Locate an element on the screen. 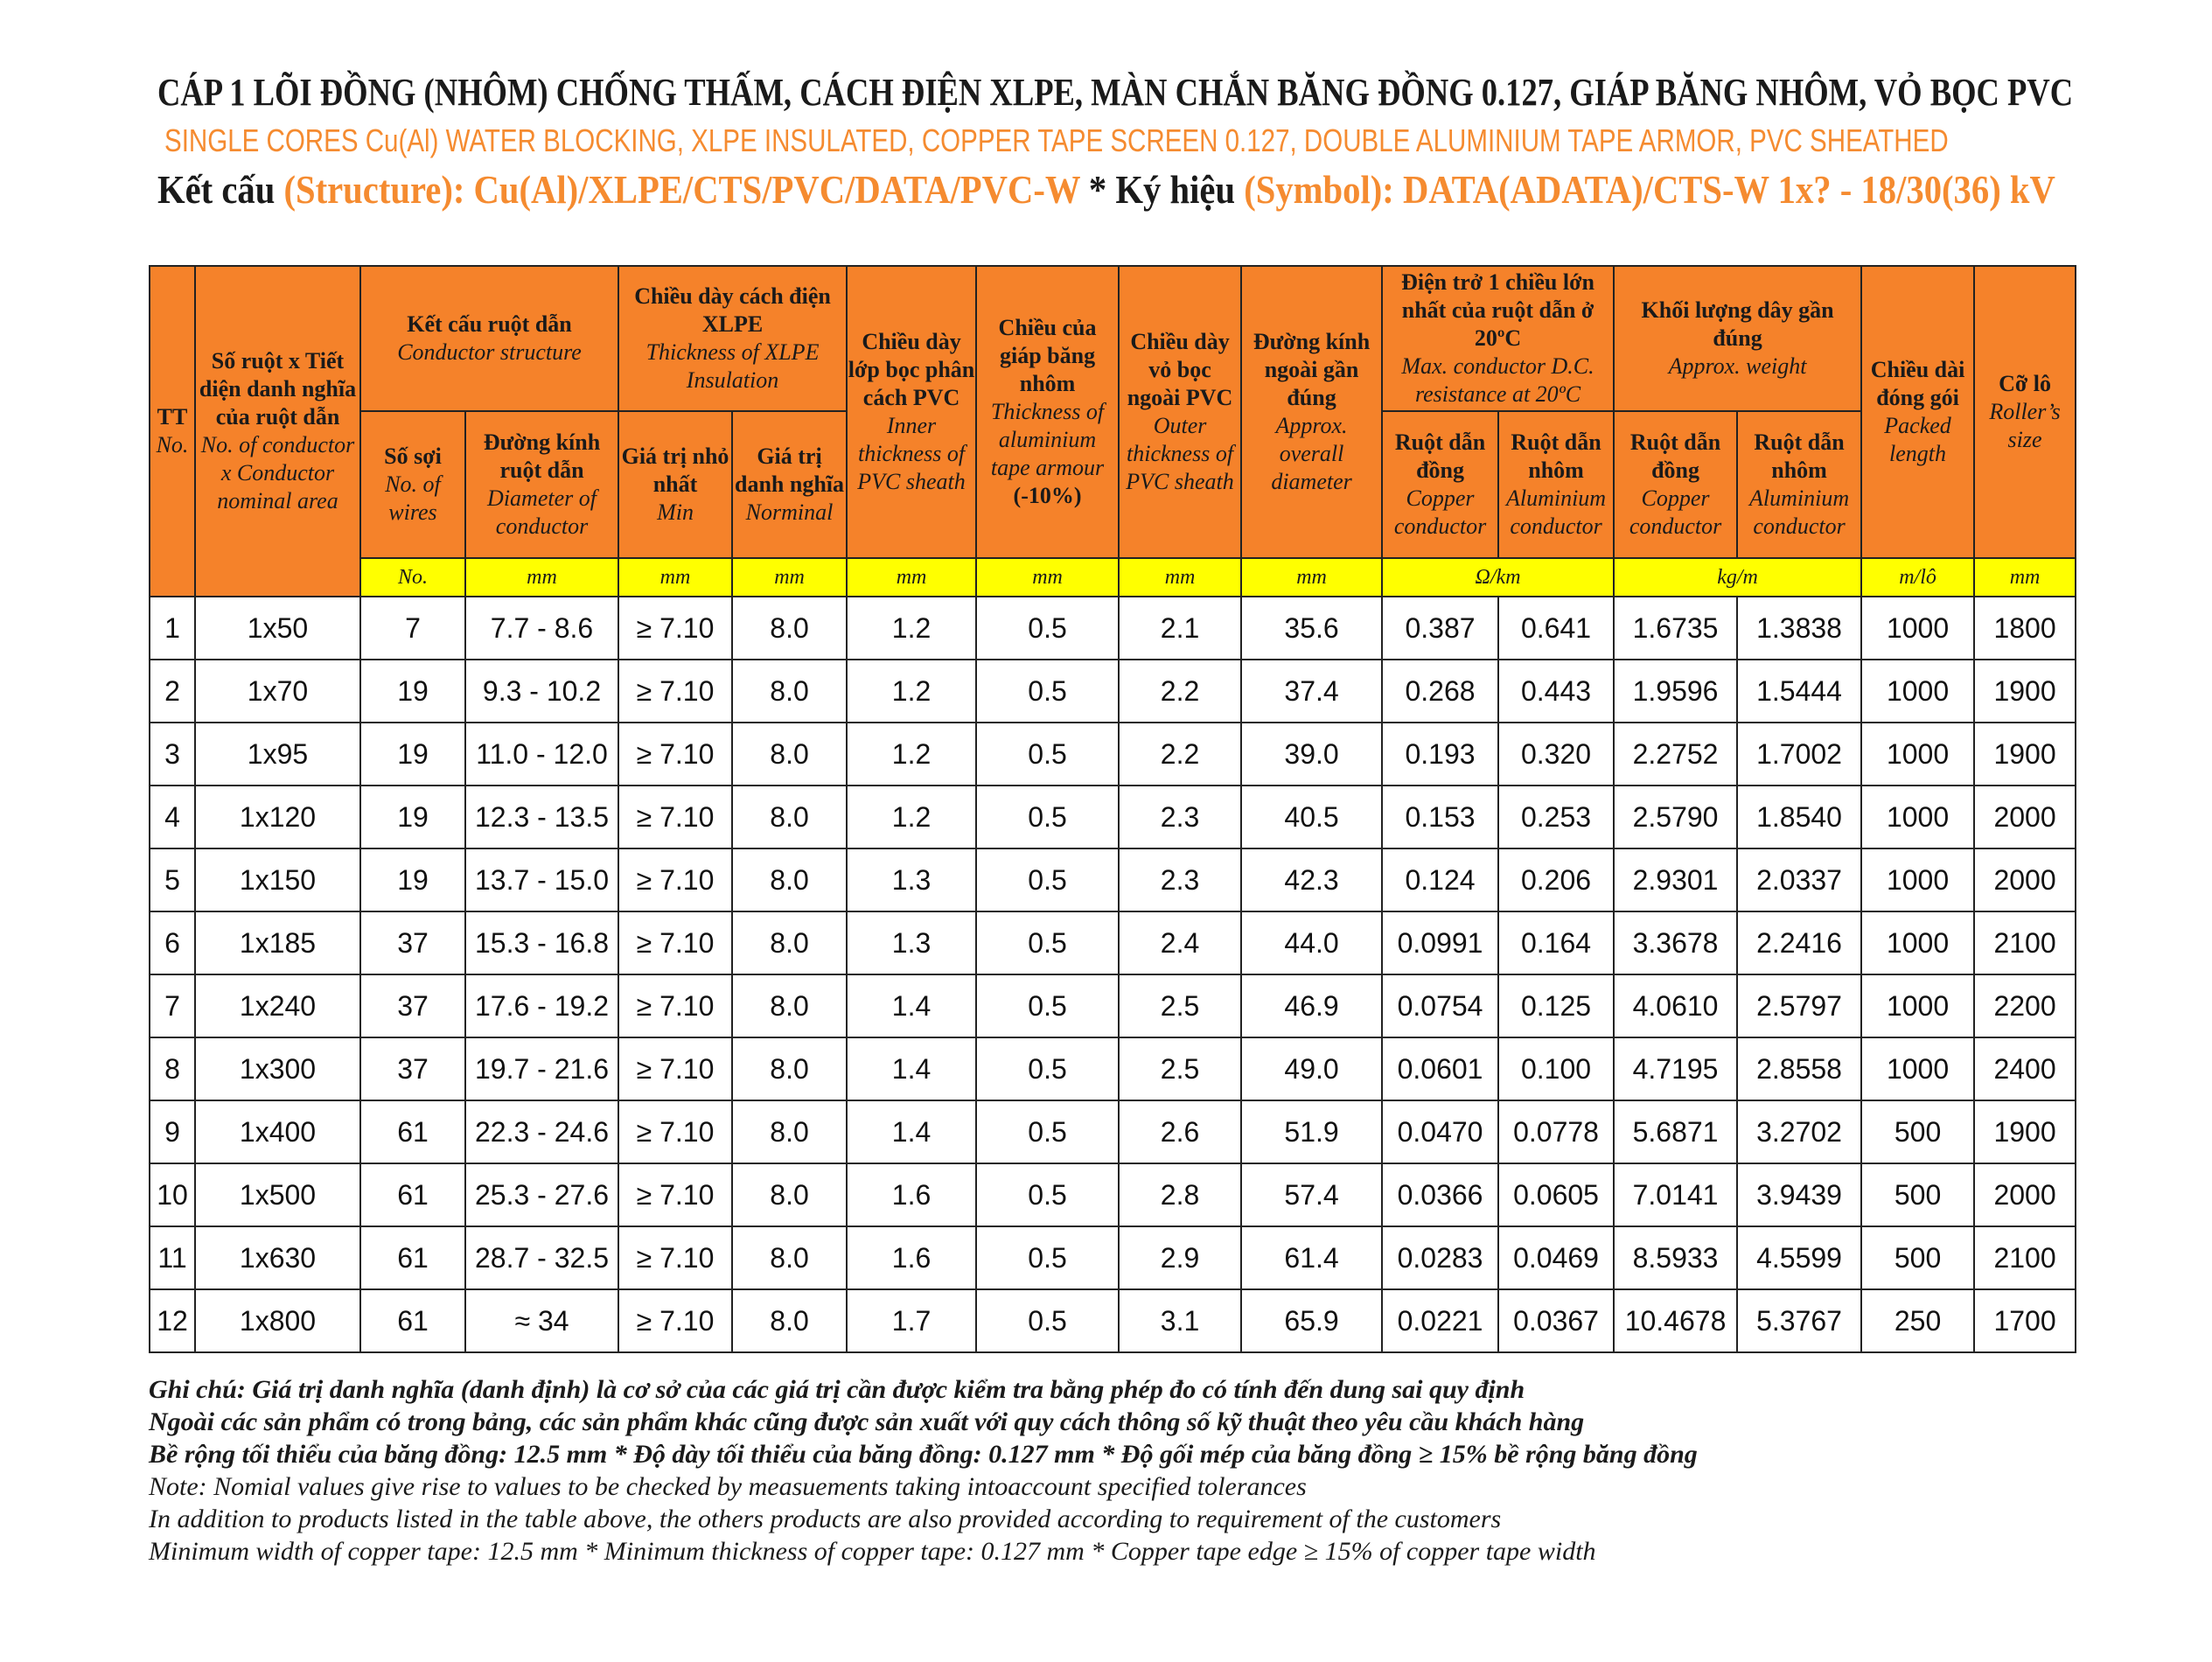 The height and width of the screenshot is (1662, 2212). header-vi: Chiều dày lớp bọc phân cách PVC is located at coordinates (911, 369).